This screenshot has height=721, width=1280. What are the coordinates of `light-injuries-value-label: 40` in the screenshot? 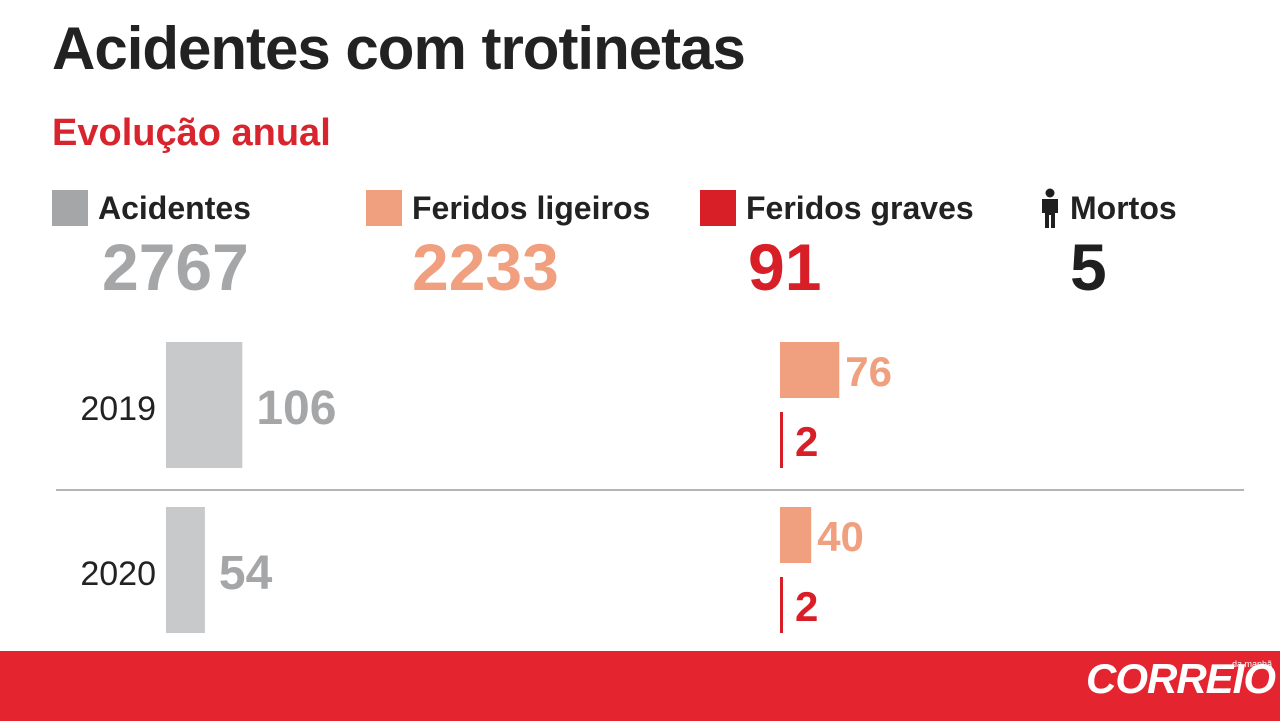 It's located at (840, 536).